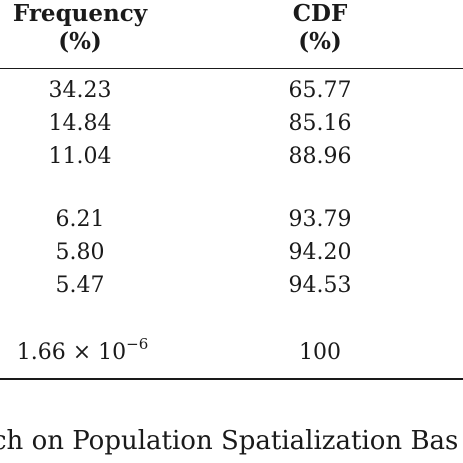  Describe the element at coordinates (231, 379) in the screenshot. I see `bottom-rule` at that location.